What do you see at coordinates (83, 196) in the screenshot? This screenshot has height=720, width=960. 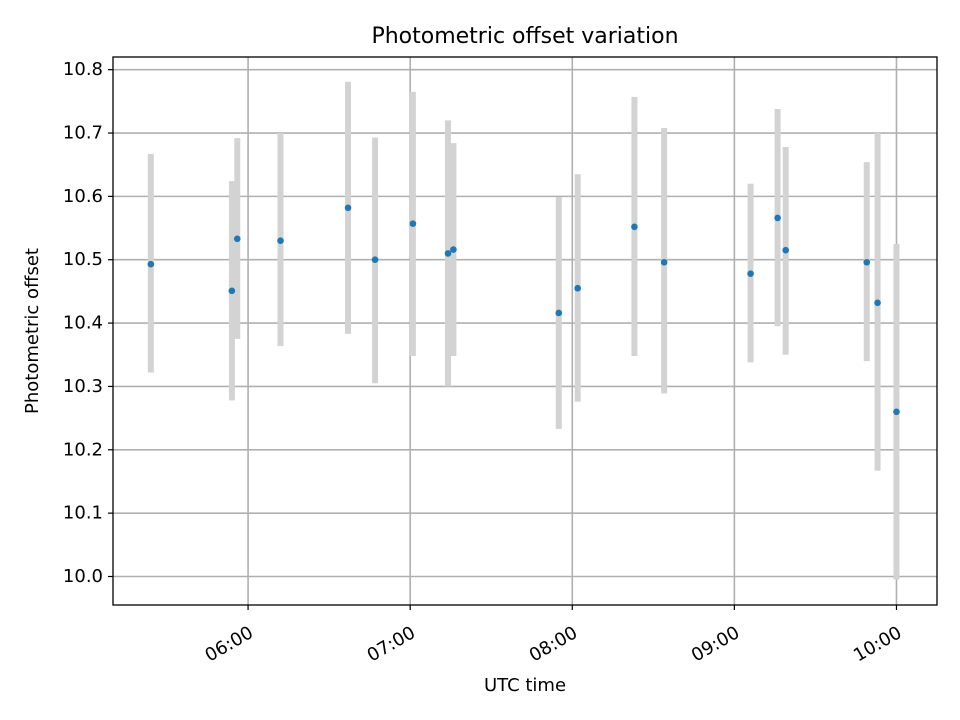 I see `y-tick-label: 10.6` at bounding box center [83, 196].